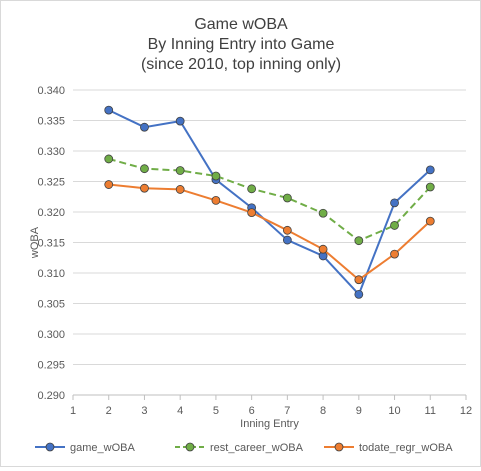  What do you see at coordinates (51, 305) in the screenshot?
I see `y-tick-label: 0.305` at bounding box center [51, 305].